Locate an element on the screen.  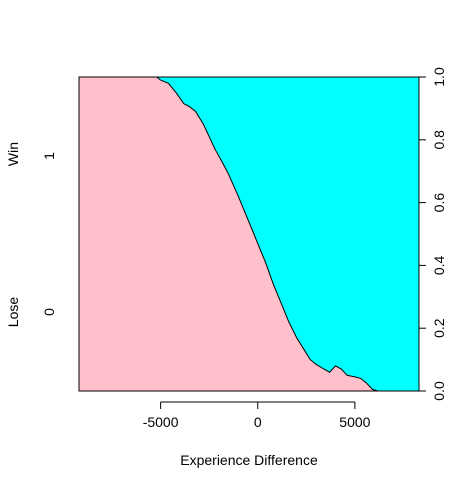
x-axis: -5000 0 5000 is located at coordinates (257, 415).